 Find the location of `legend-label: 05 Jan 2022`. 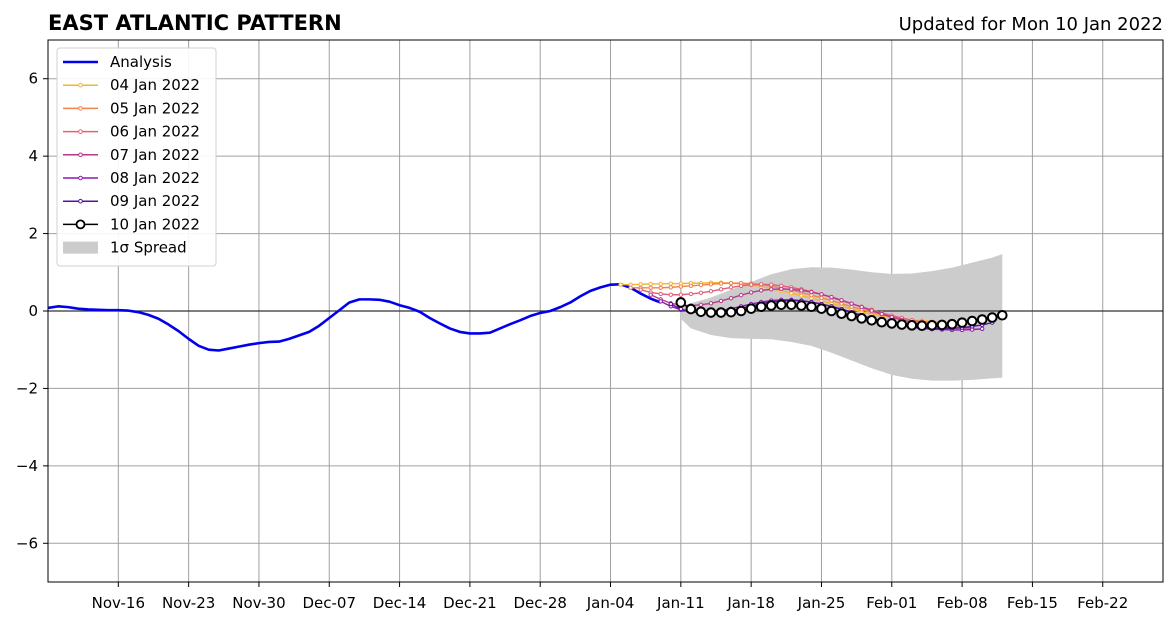

legend-label: 05 Jan 2022 is located at coordinates (155, 108).